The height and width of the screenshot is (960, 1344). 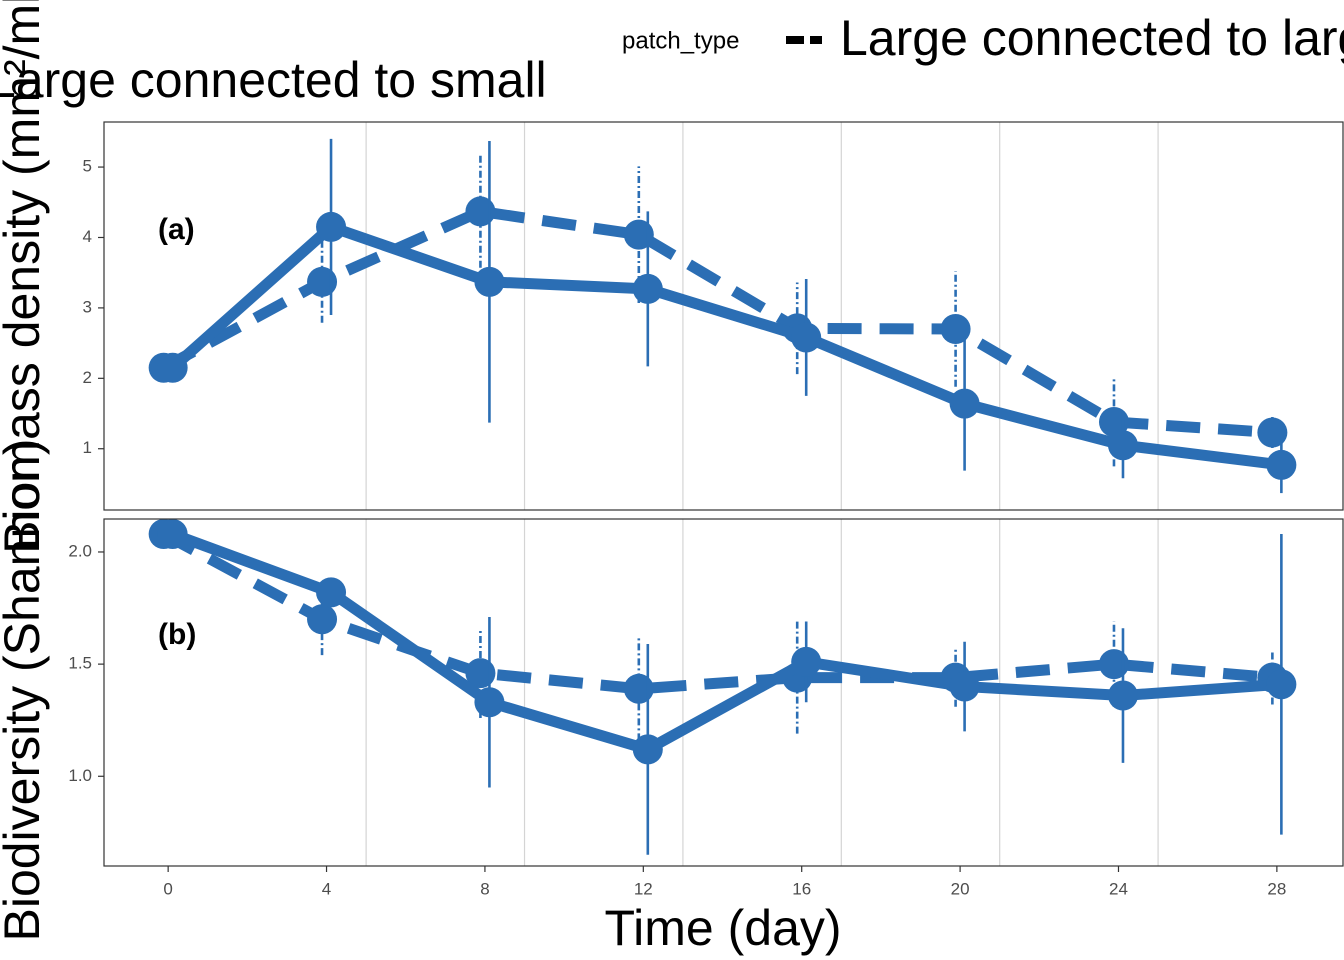 I want to click on x-tick-label: 8, so click(x=484, y=888).